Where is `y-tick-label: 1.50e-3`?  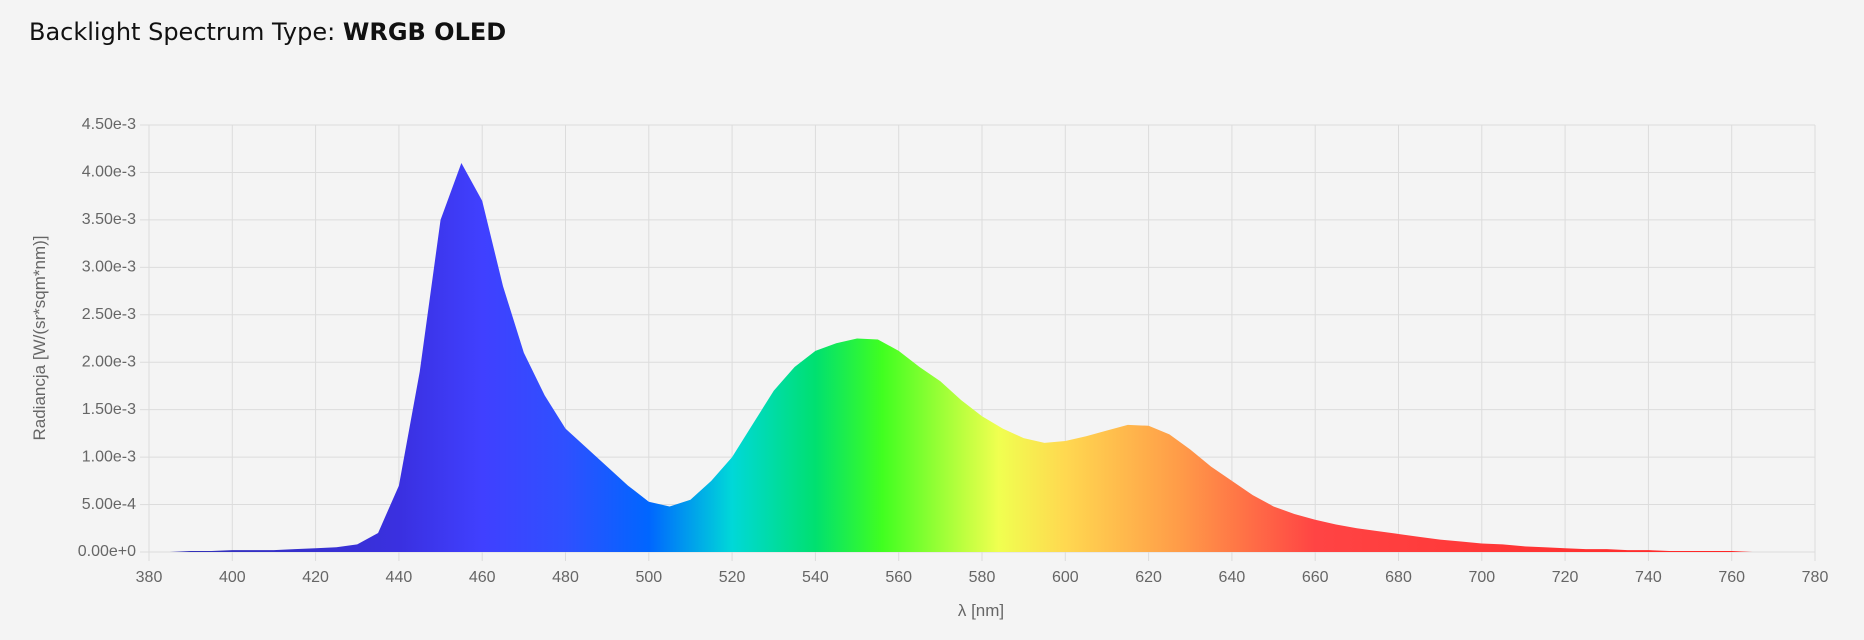
y-tick-label: 1.50e-3 is located at coordinates (109, 409).